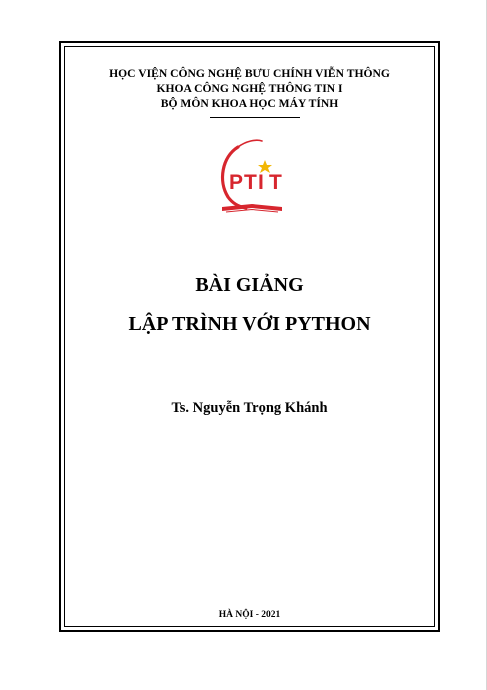 This screenshot has height=690, width=487. What do you see at coordinates (236, 182) in the screenshot?
I see `svg-text: P` at bounding box center [236, 182].